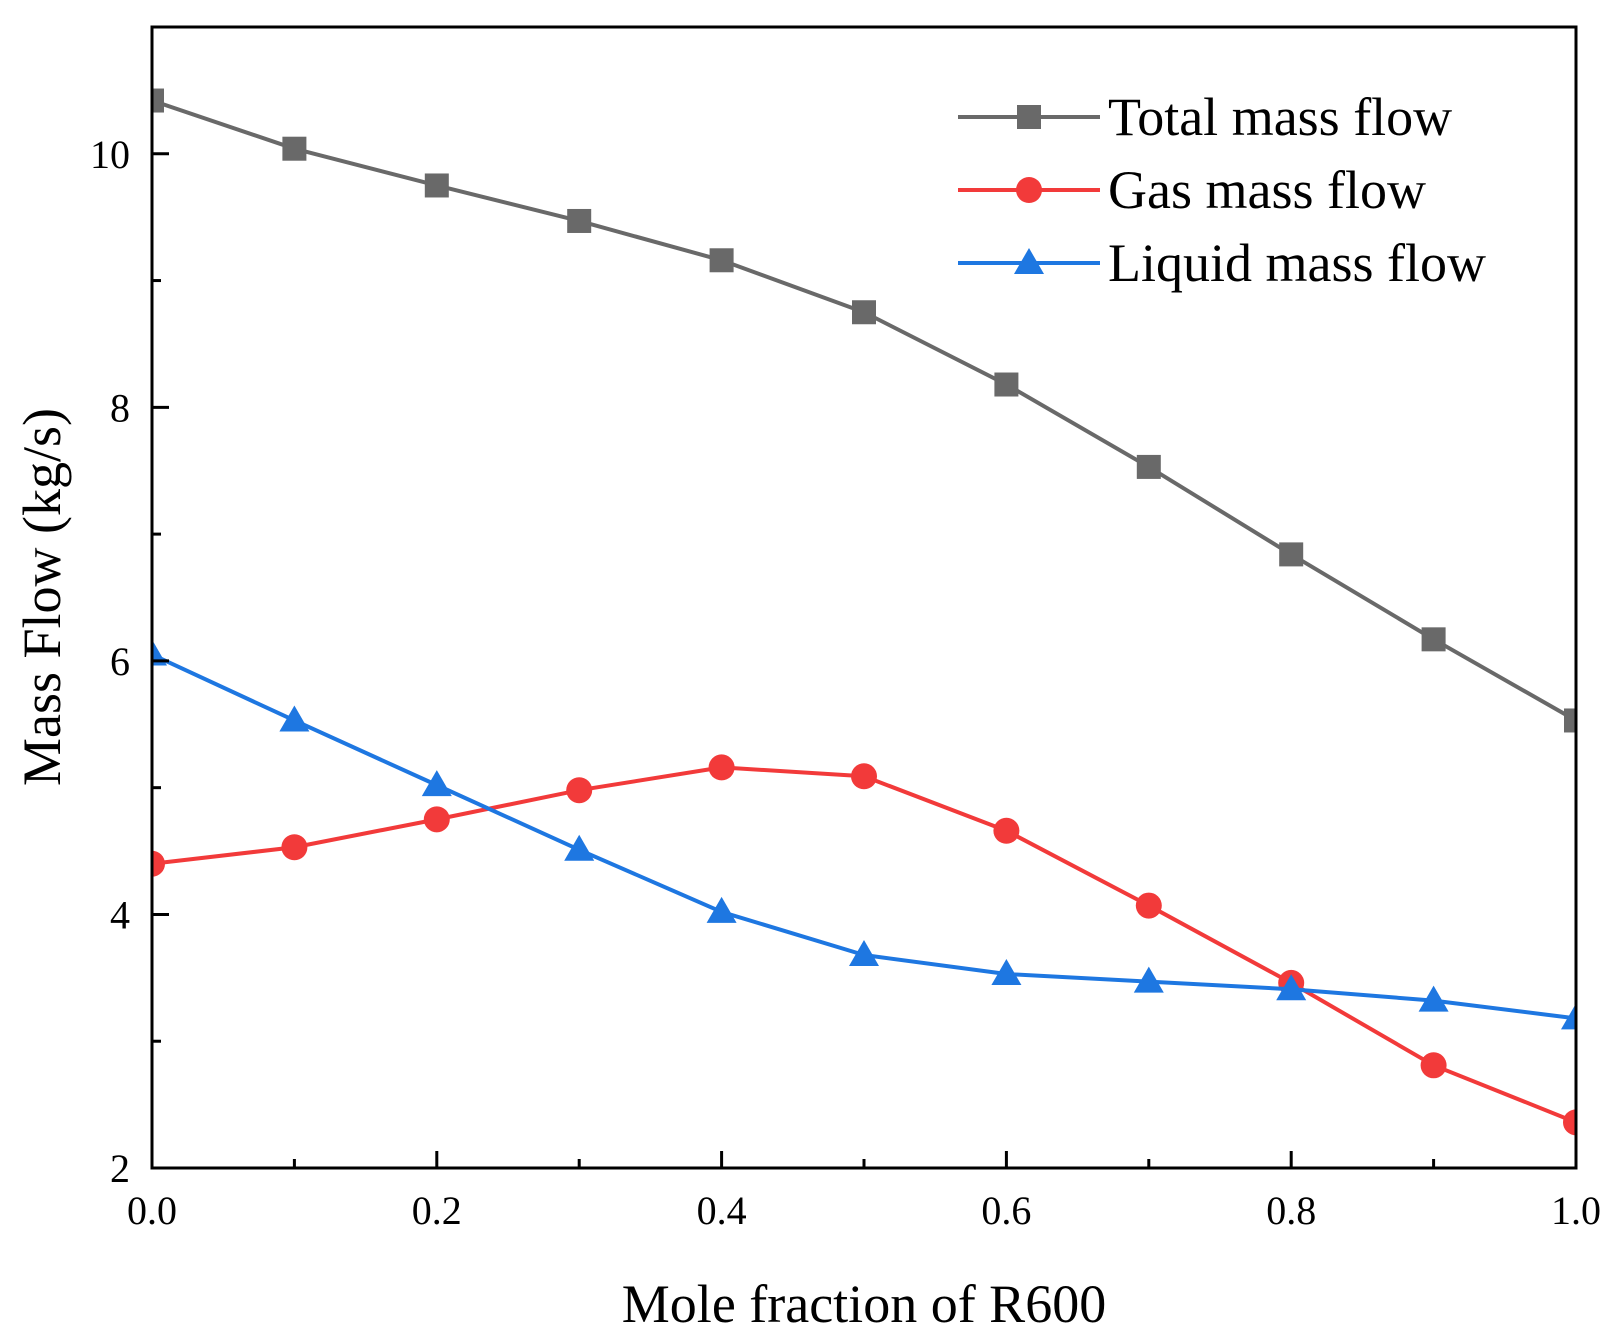  What do you see at coordinates (120, 407) in the screenshot?
I see `y-tick-label: 8` at bounding box center [120, 407].